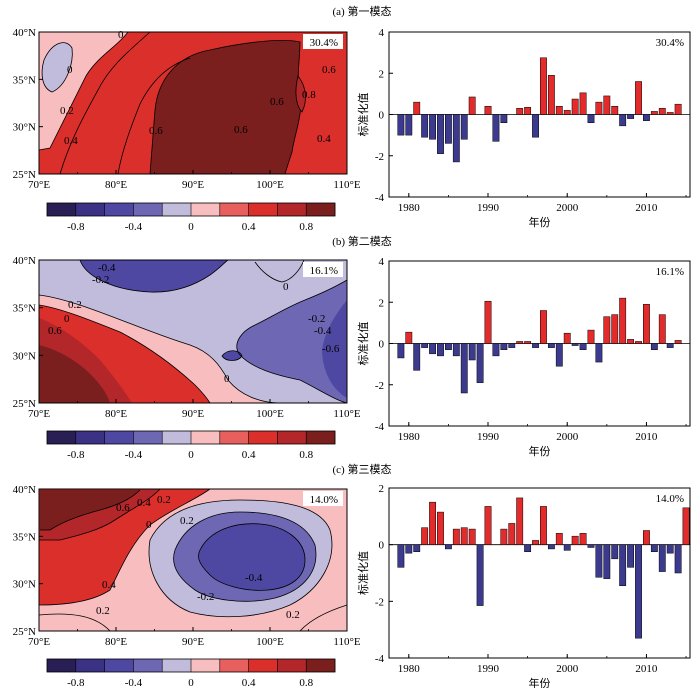  Describe the element at coordinates (382, 33) in the screenshot. I see `y-tick-label: 4` at that location.